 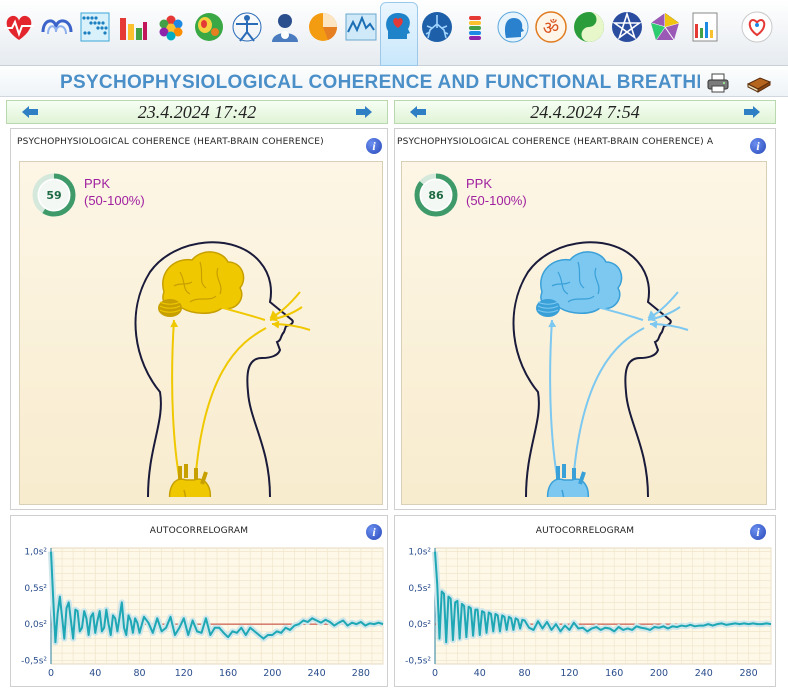 What do you see at coordinates (513, 27) in the screenshot?
I see `head-profile-icon` at bounding box center [513, 27].